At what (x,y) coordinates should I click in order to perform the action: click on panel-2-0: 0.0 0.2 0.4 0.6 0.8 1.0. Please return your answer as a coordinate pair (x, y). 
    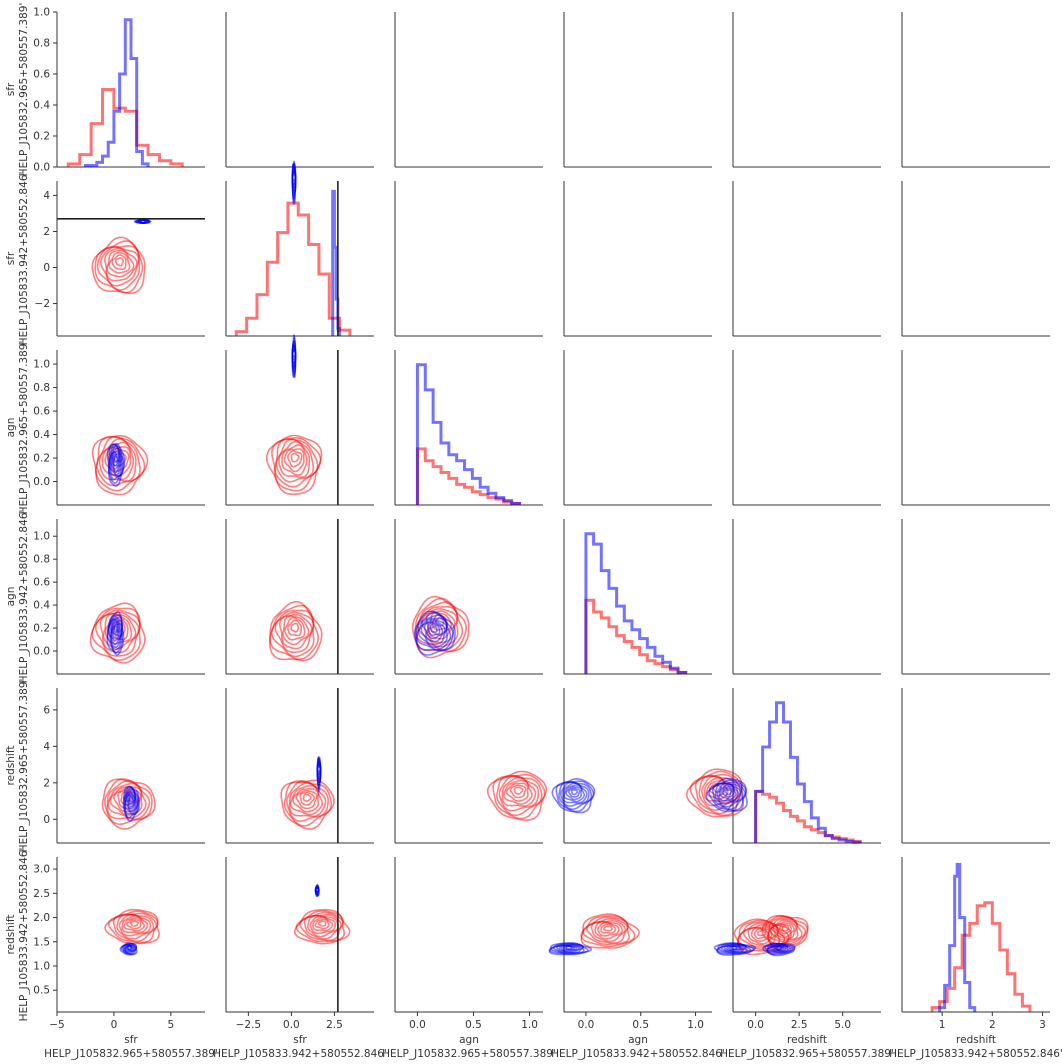
    Looking at the image, I should click on (119, 428).